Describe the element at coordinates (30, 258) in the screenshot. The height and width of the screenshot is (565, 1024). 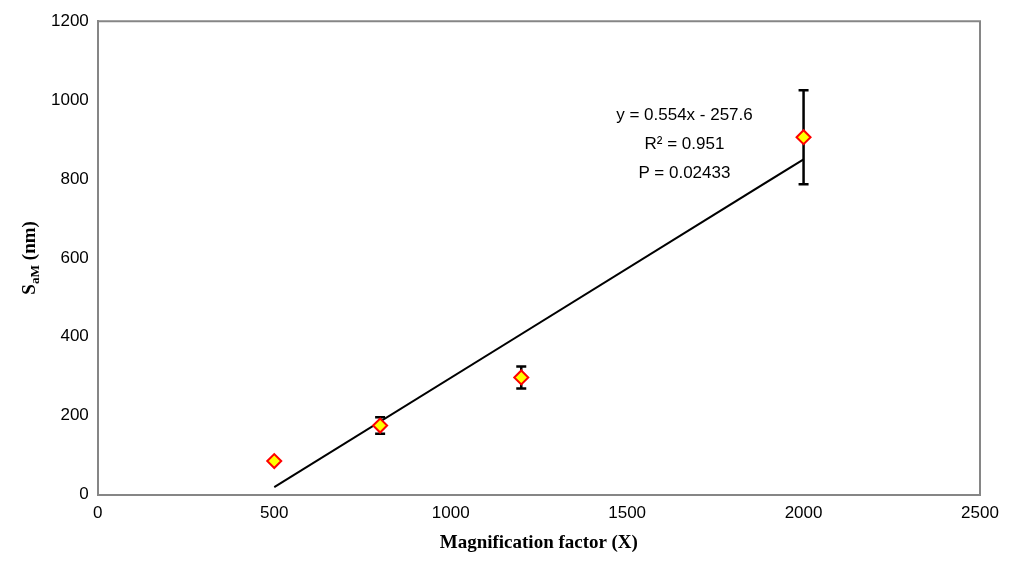
I see `y-axis-title: SaM (nm)` at that location.